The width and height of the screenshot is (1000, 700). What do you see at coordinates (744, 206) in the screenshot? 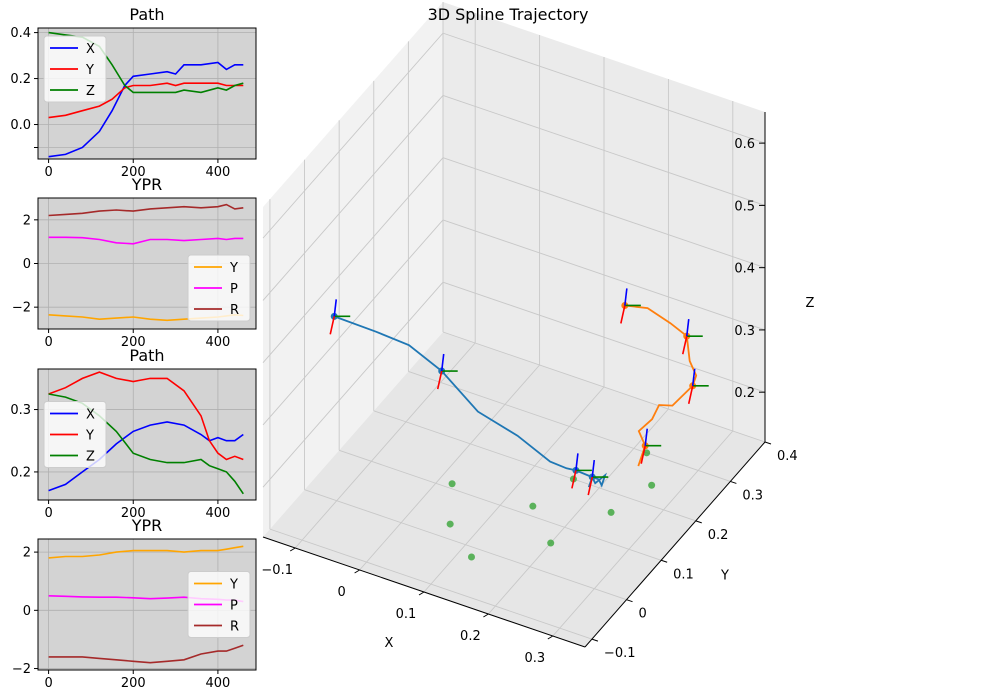
I see `z-tick-label: 0.5` at bounding box center [744, 206].